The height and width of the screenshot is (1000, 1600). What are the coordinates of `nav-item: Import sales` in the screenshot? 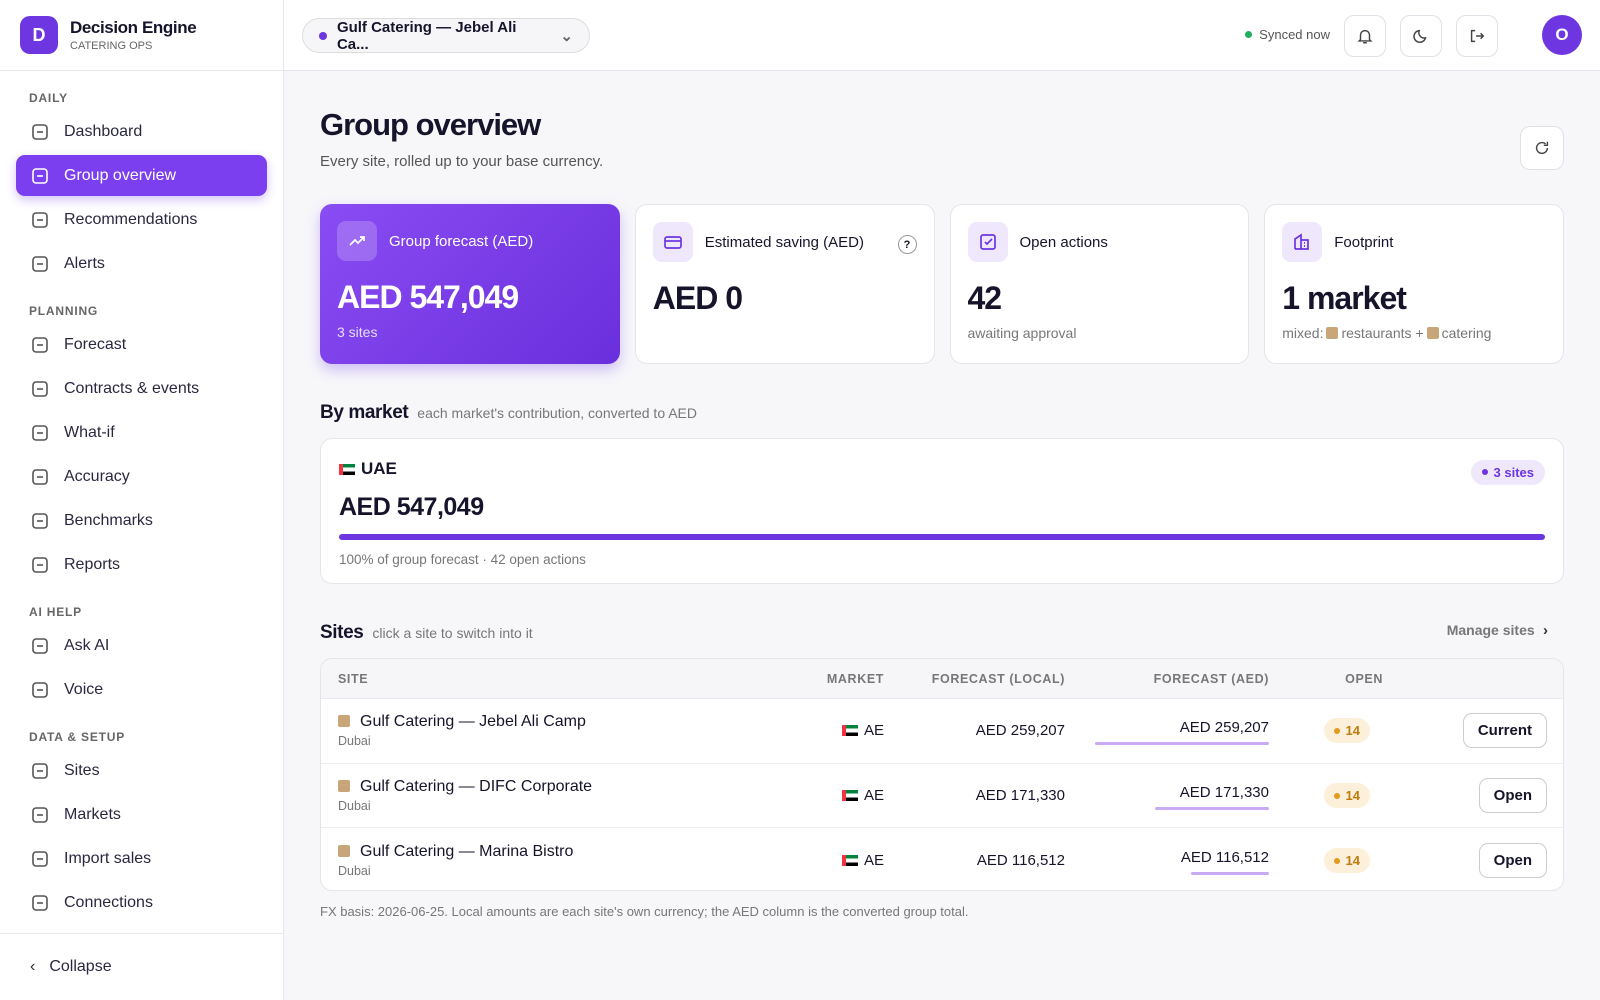 It's located at (141, 858).